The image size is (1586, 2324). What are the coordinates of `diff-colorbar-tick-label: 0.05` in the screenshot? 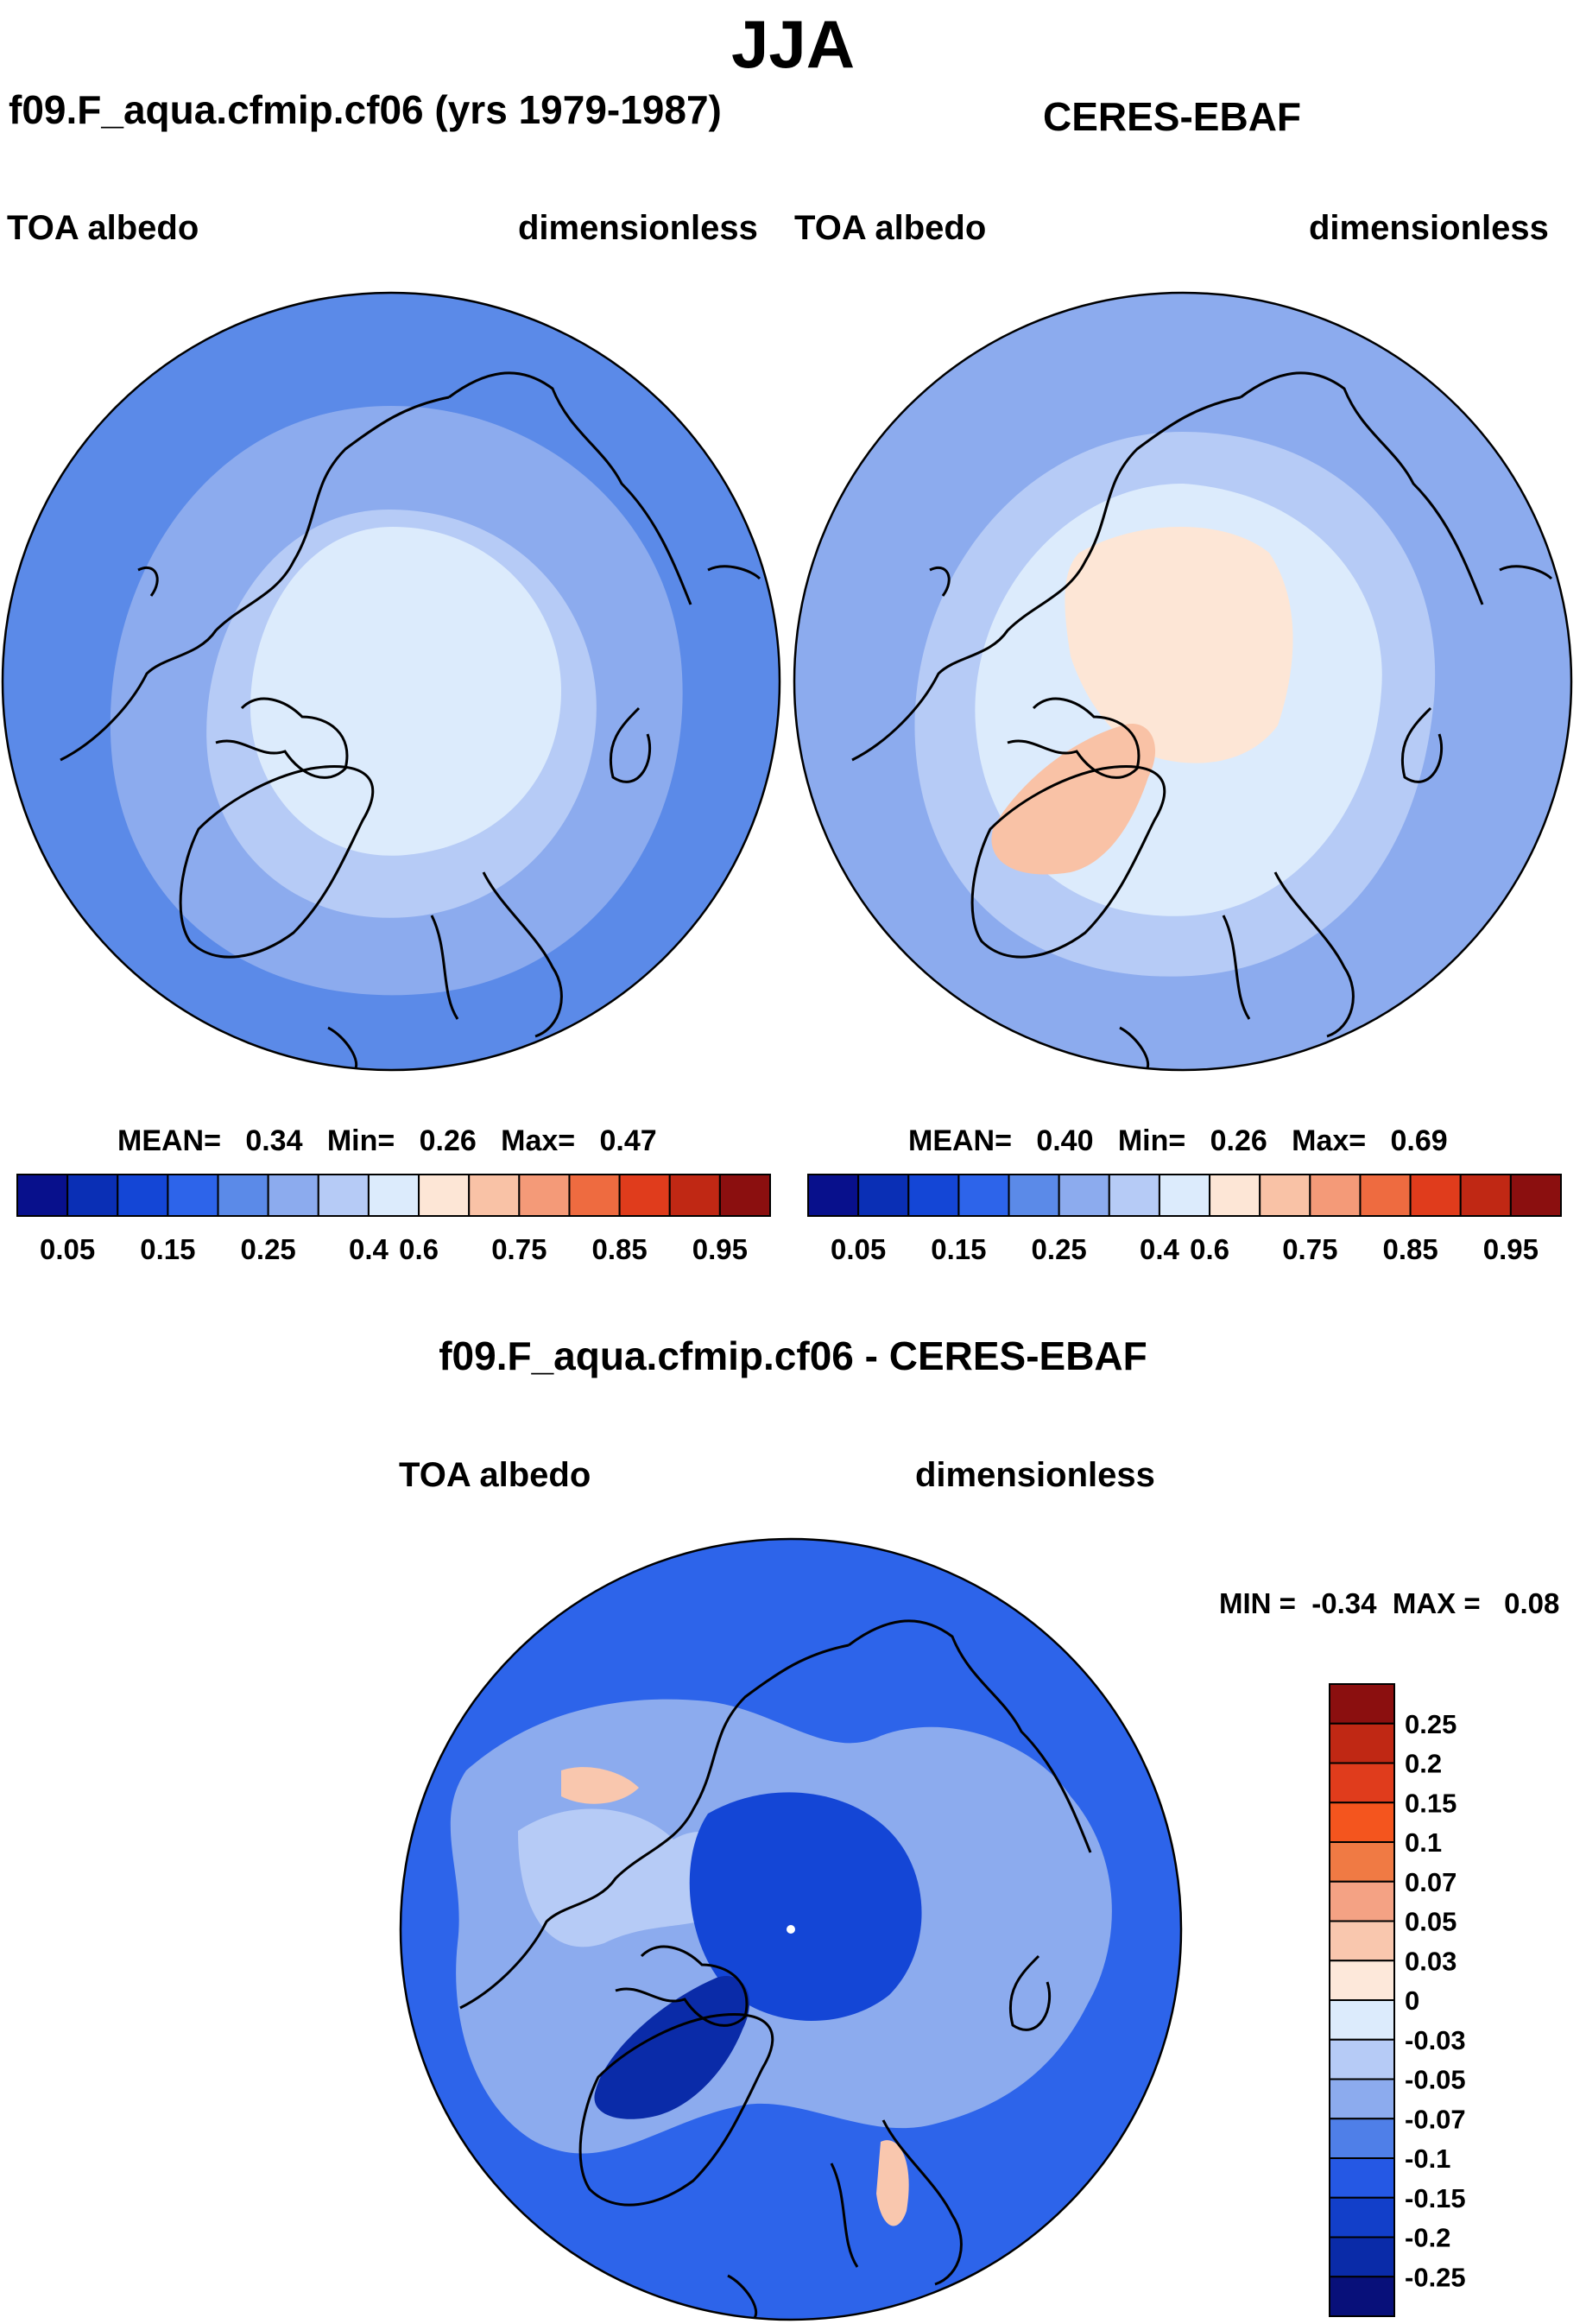 It's located at (1430, 1922).